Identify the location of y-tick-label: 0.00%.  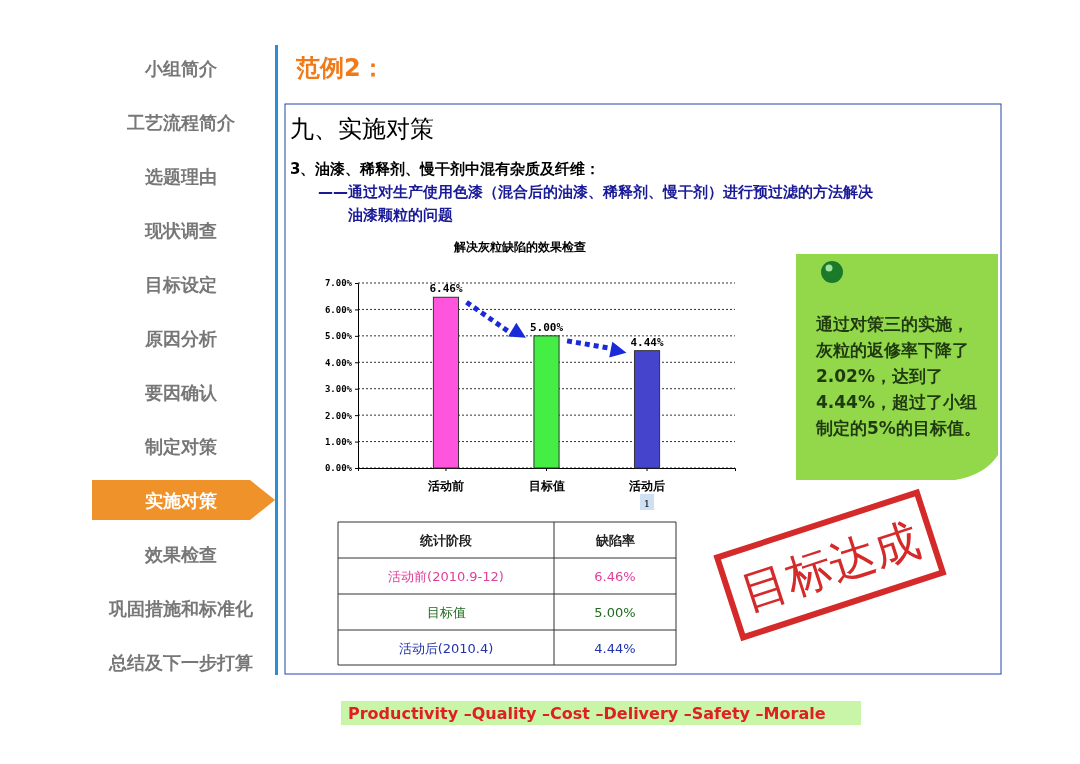
(338, 468).